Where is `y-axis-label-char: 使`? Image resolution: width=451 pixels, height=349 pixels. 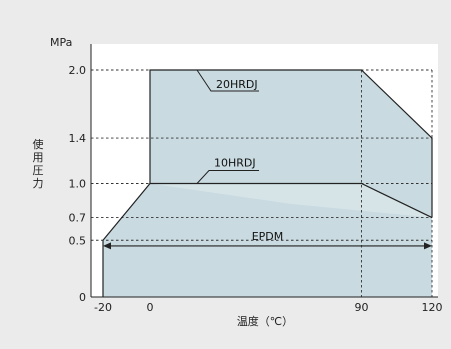 y-axis-label-char: 使 is located at coordinates (38, 144).